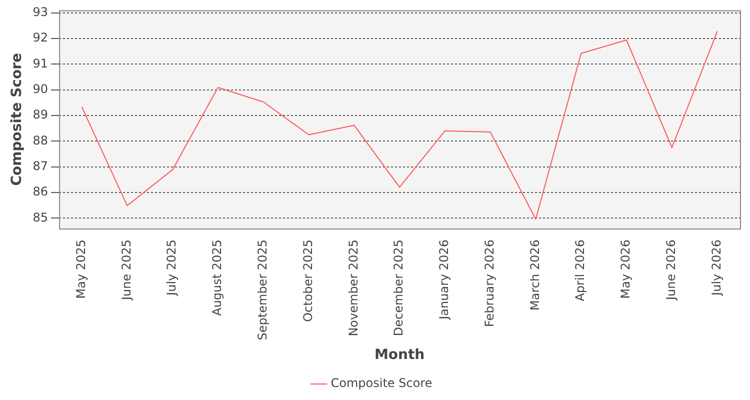 This screenshot has width=750, height=400. Describe the element at coordinates (489, 284) in the screenshot. I see `x-tick-label: February 2026` at that location.